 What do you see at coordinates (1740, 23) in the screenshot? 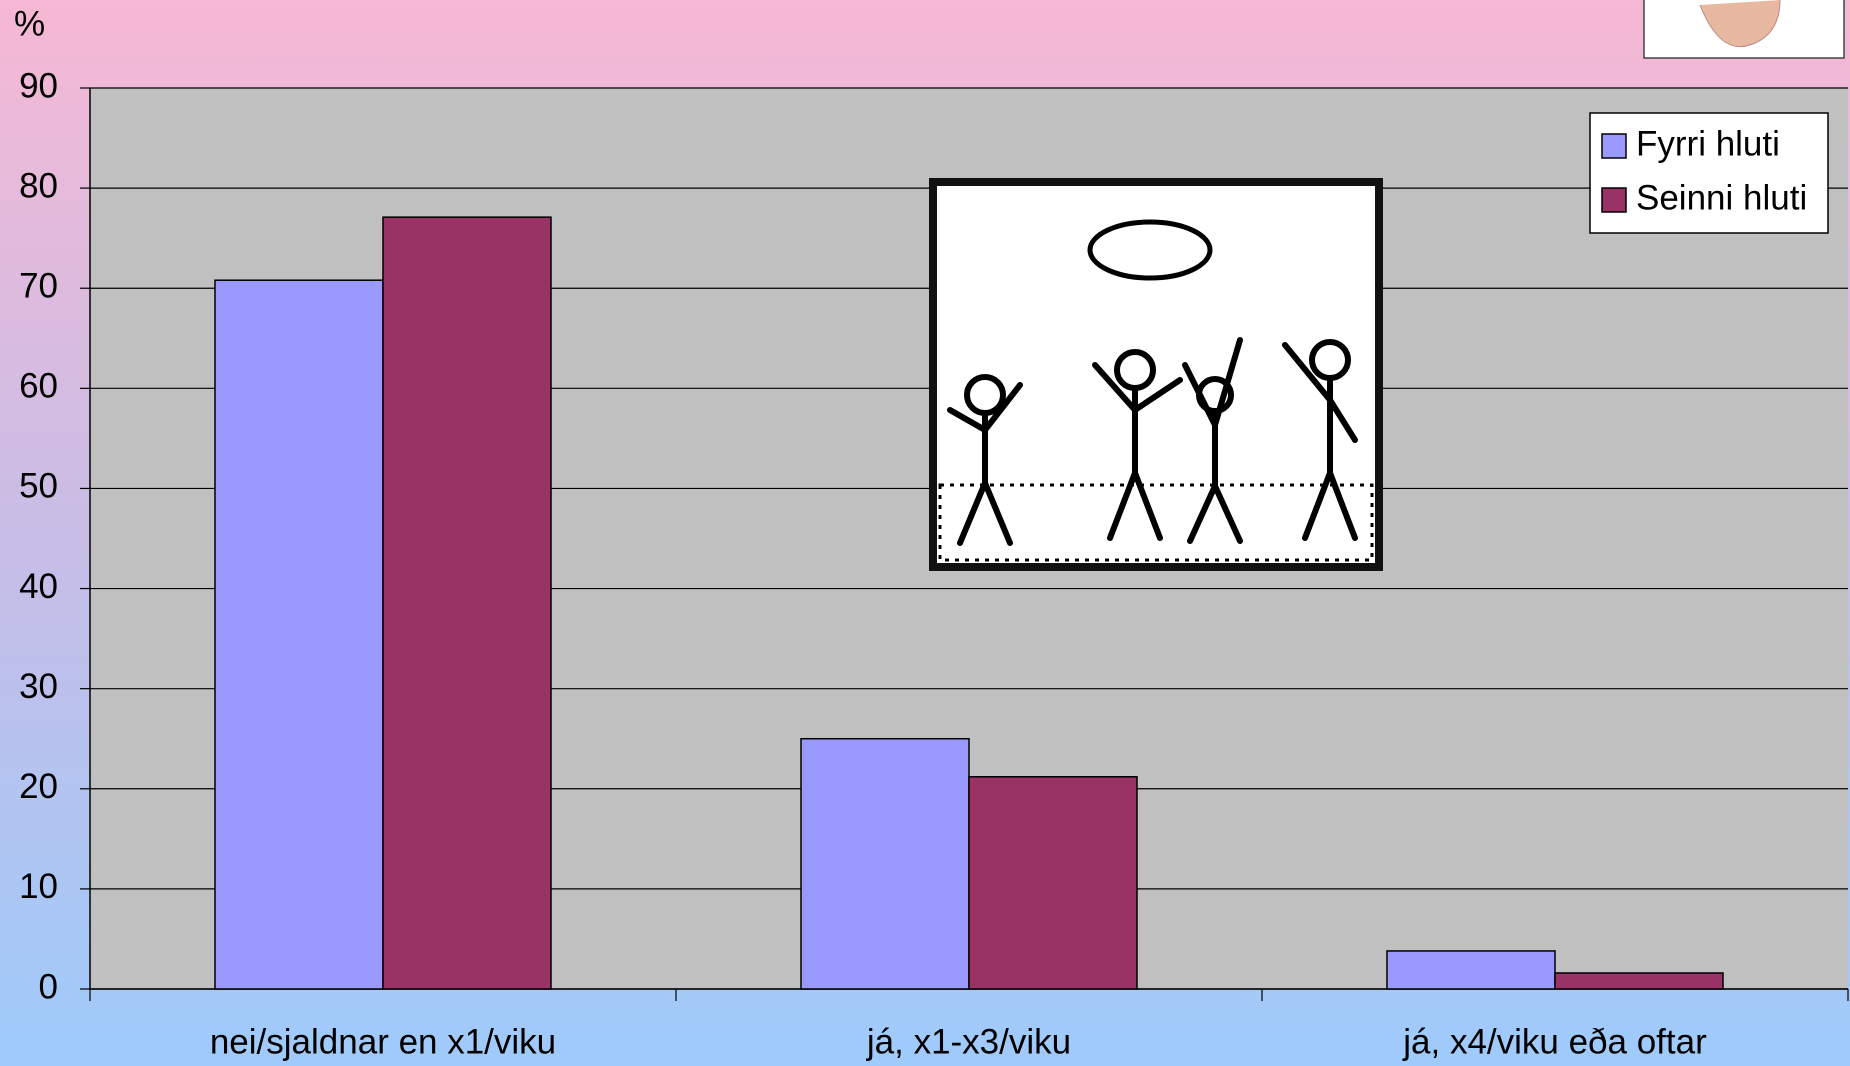
I see `corner-picture-art` at bounding box center [1740, 23].